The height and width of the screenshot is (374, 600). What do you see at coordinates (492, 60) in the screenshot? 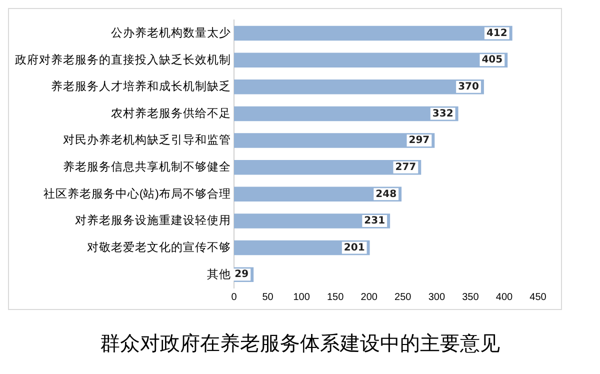
I see `data-label: 405` at bounding box center [492, 60].